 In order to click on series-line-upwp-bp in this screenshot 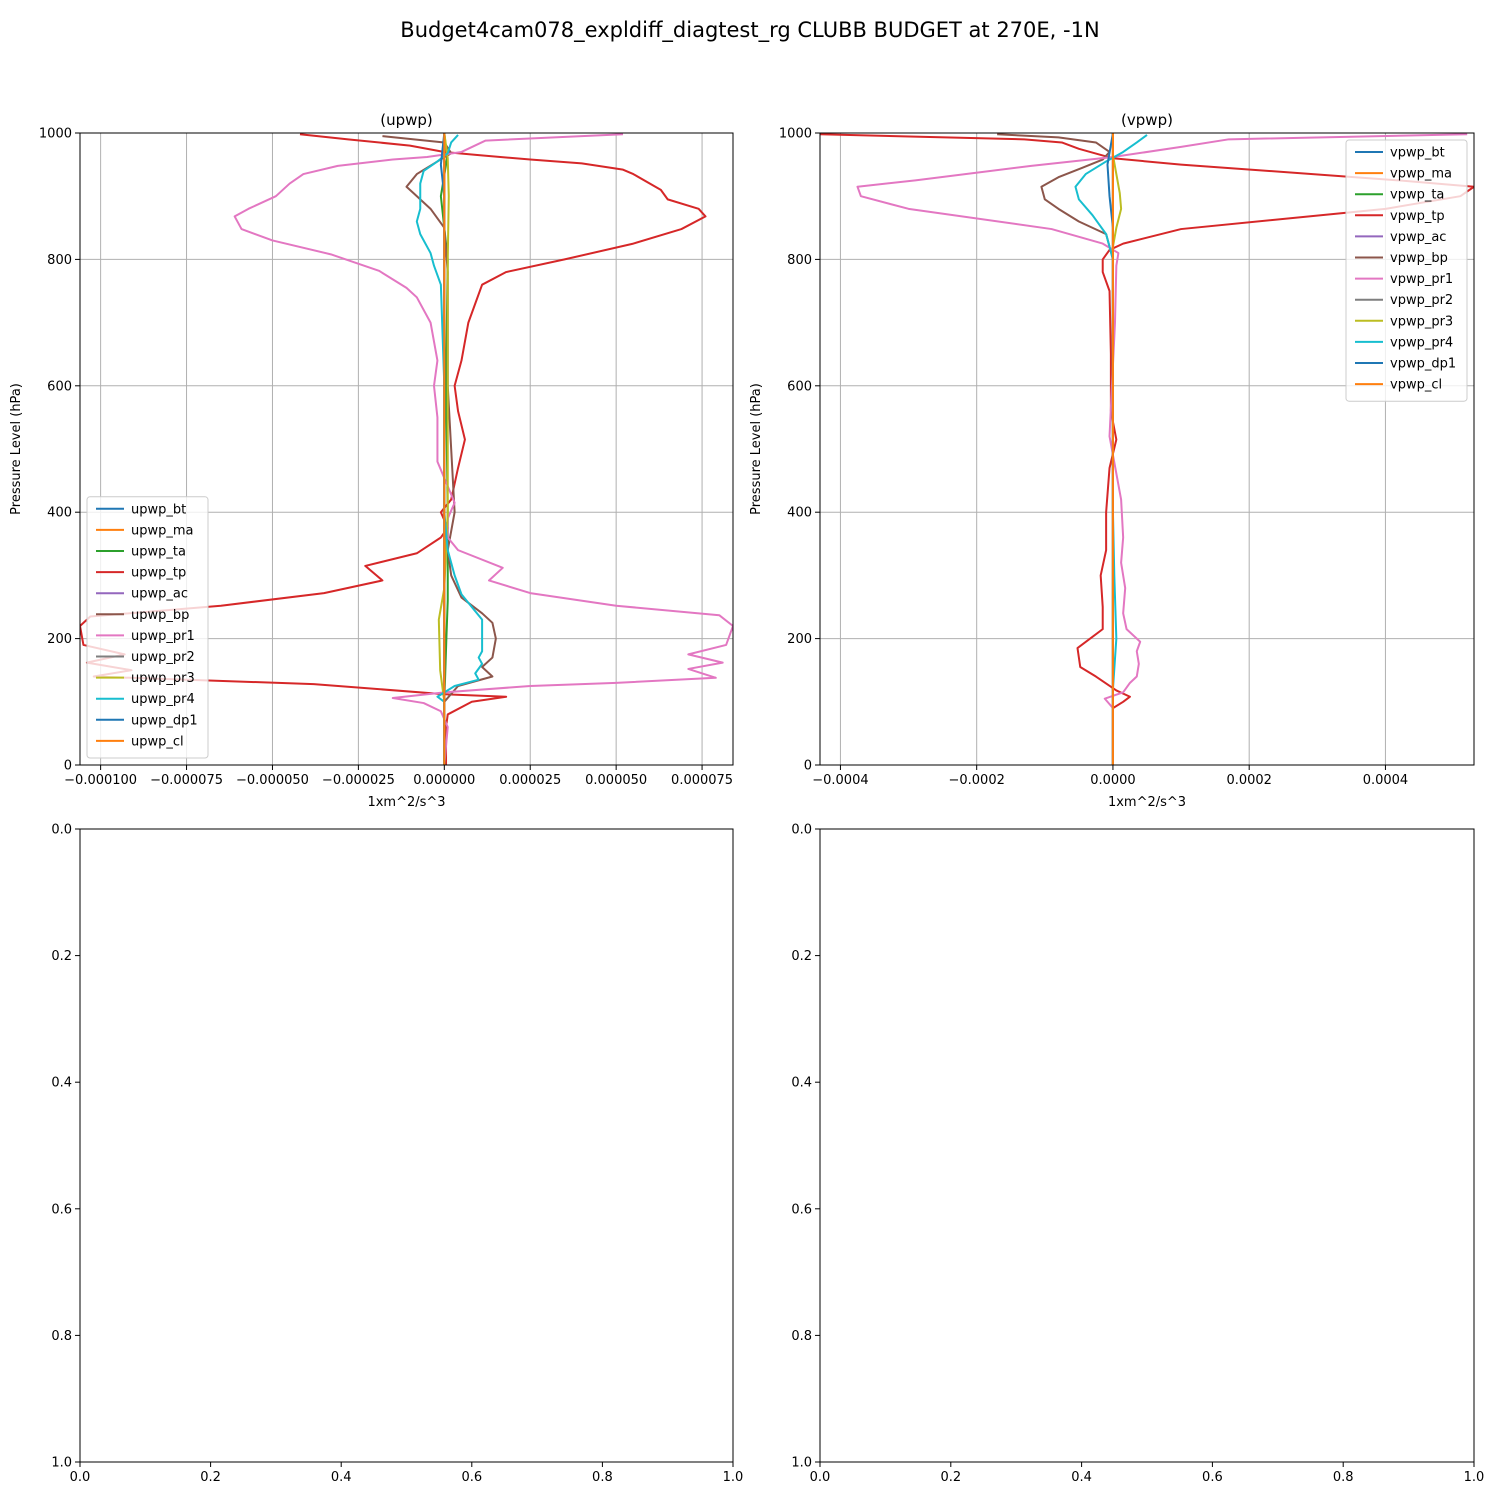, I will do `click(439, 450)`.